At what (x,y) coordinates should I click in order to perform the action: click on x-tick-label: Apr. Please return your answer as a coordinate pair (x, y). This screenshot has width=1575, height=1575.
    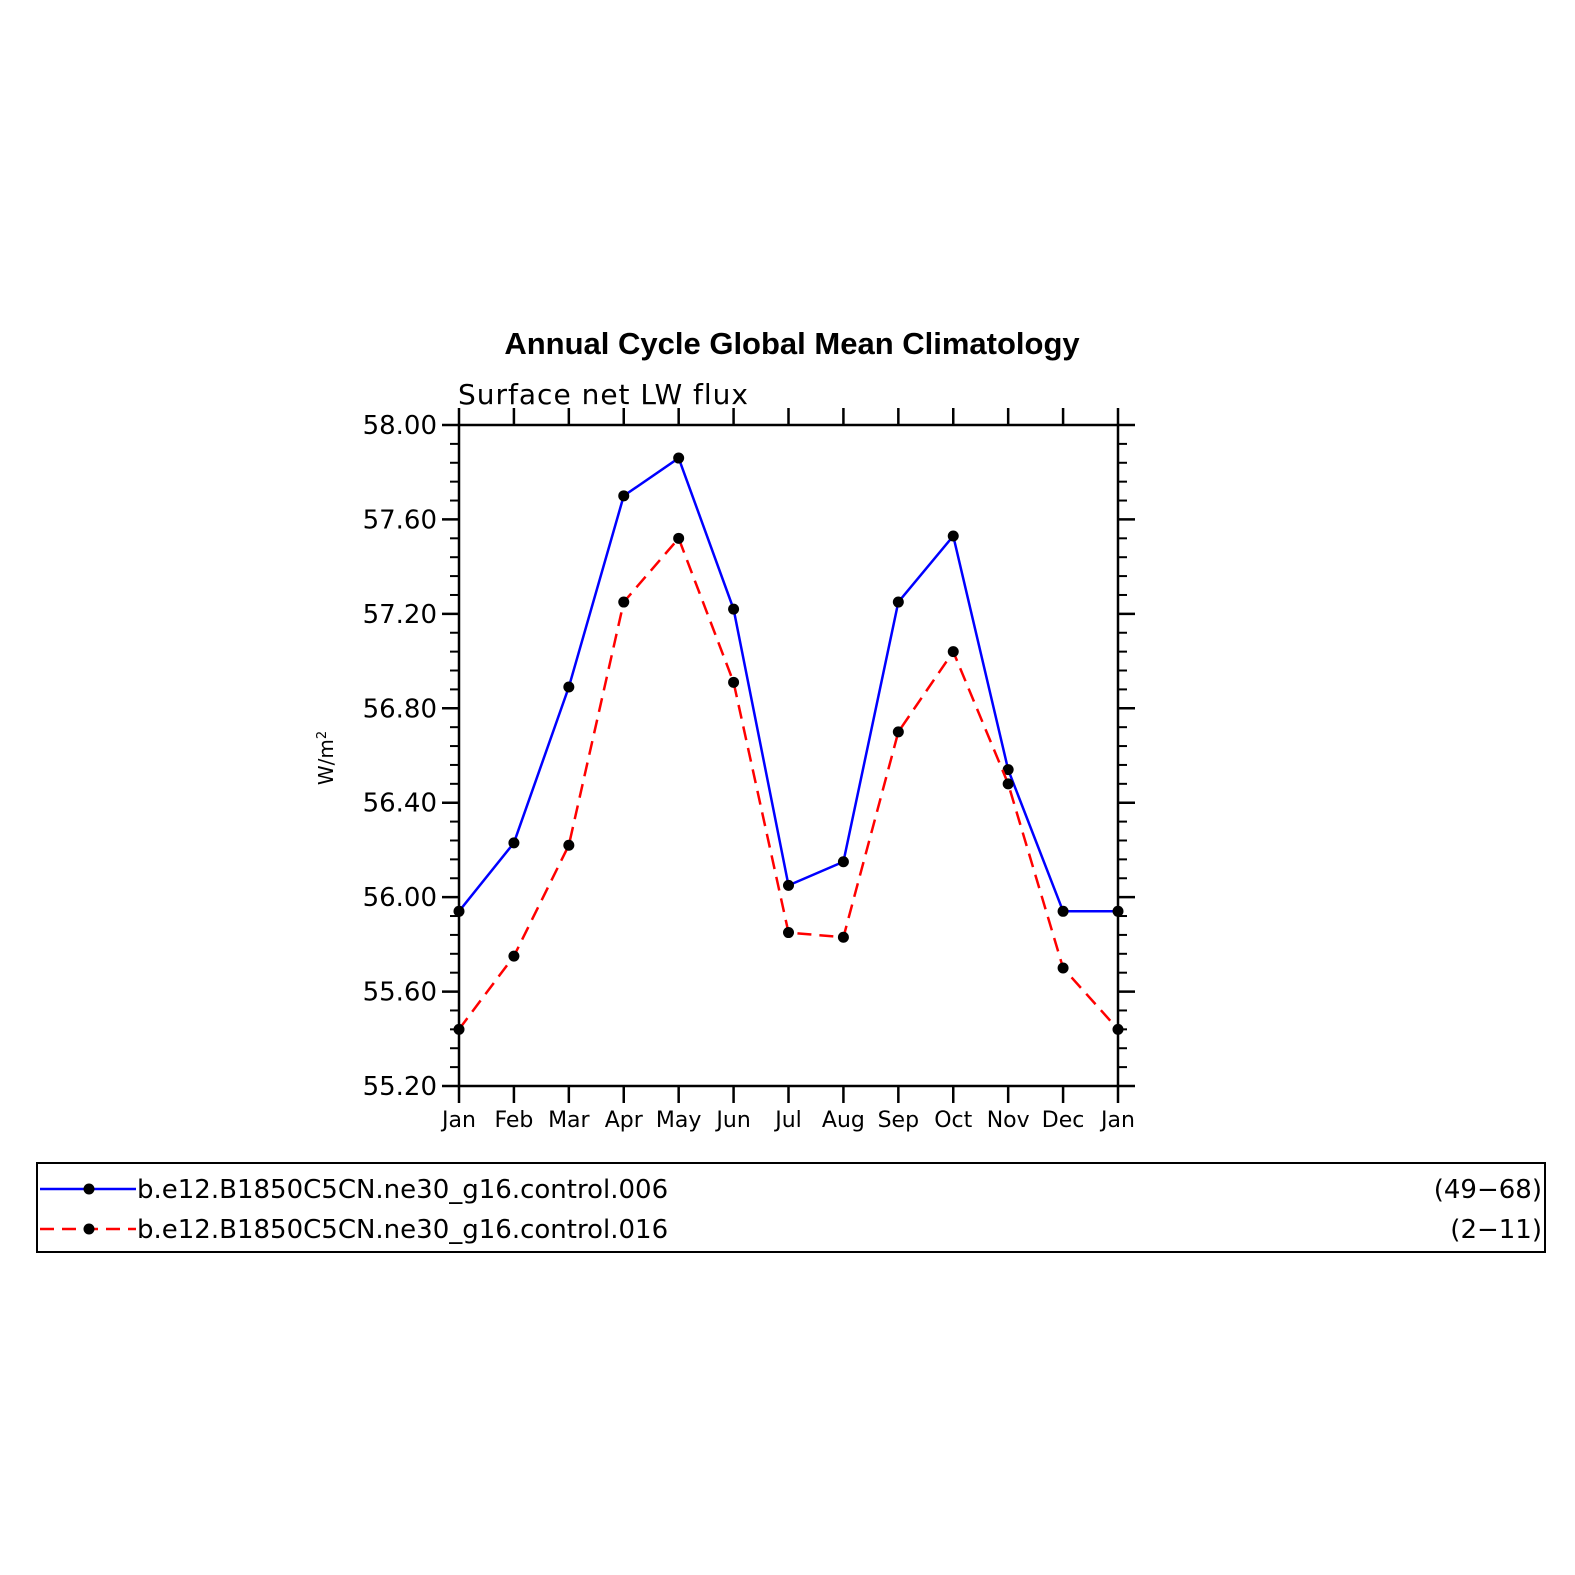
    Looking at the image, I should click on (624, 1120).